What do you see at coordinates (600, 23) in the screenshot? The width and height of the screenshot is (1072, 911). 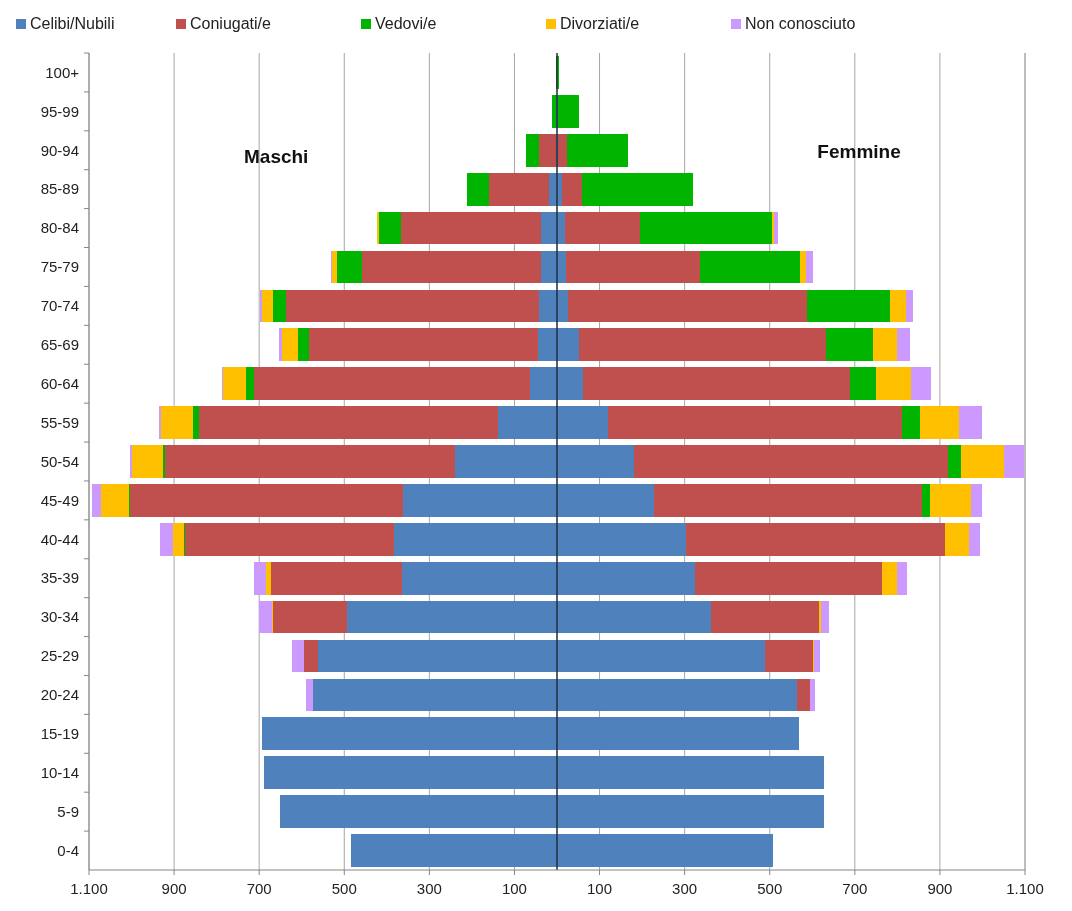 I see `legend-label: Divorziati/e` at bounding box center [600, 23].